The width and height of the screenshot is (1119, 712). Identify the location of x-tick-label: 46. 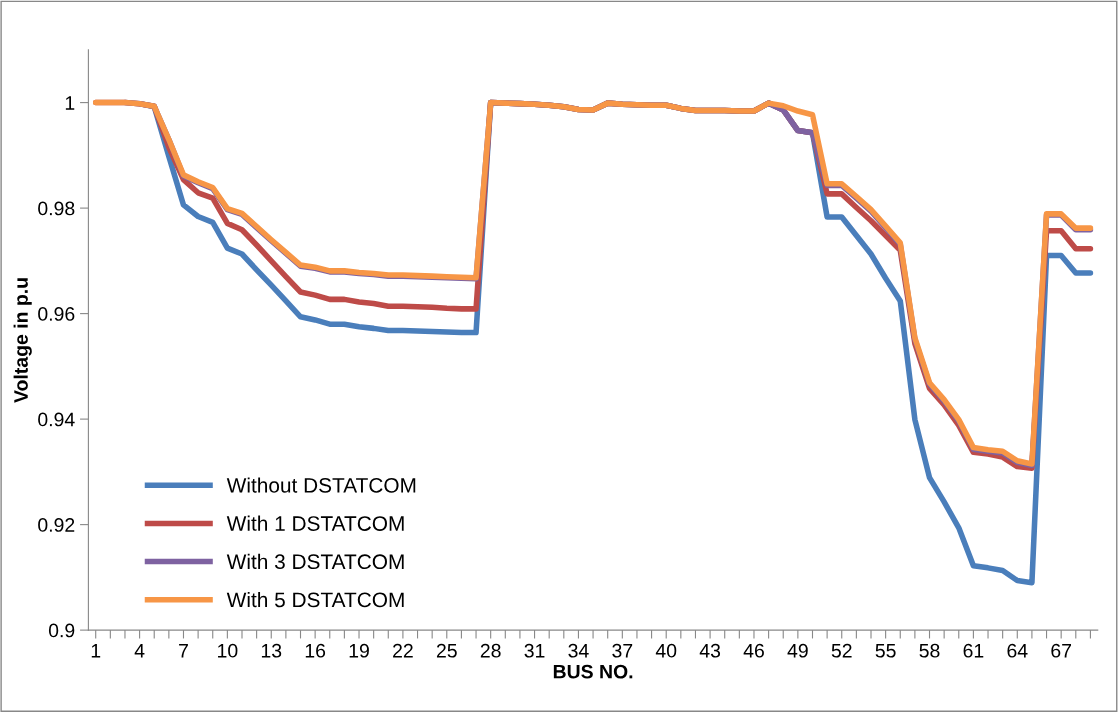
(753, 650).